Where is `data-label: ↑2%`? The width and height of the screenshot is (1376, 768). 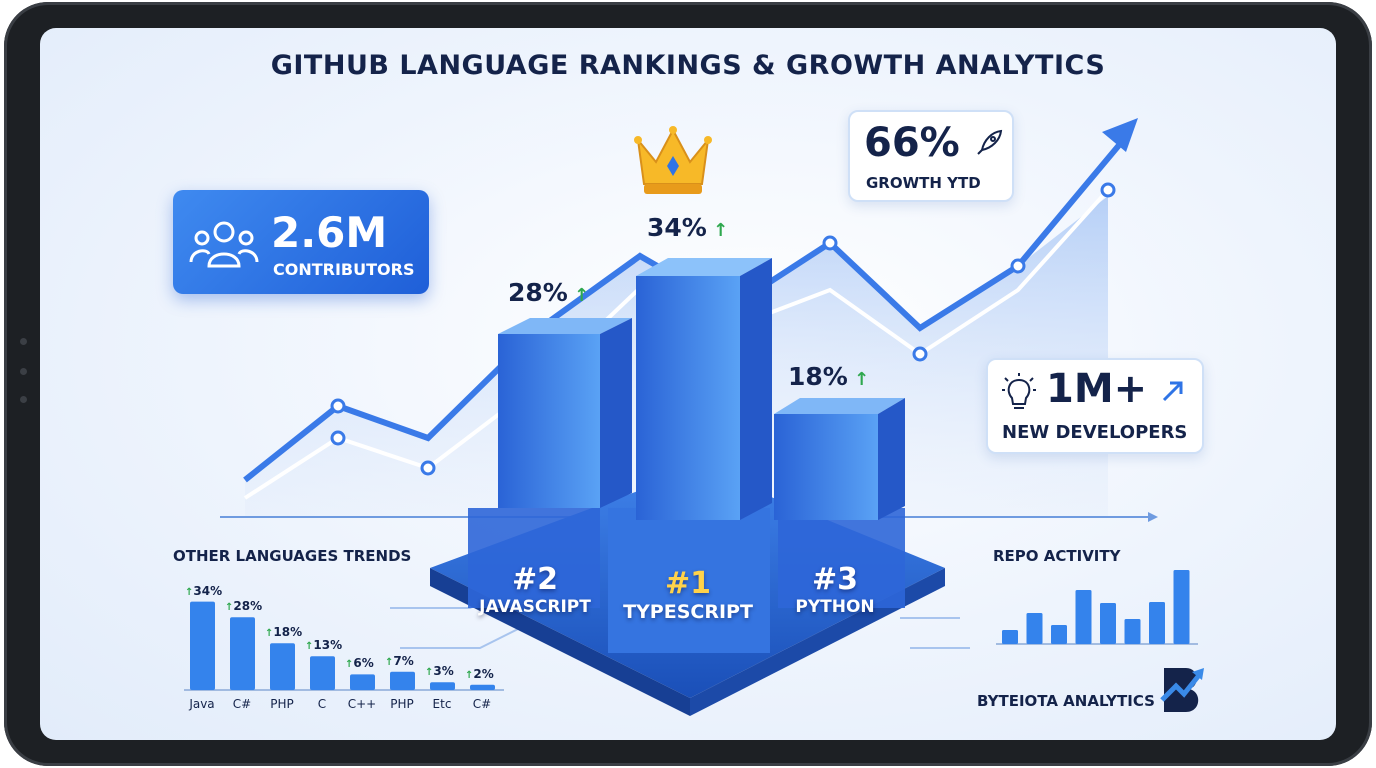 data-label: ↑2% is located at coordinates (479, 673).